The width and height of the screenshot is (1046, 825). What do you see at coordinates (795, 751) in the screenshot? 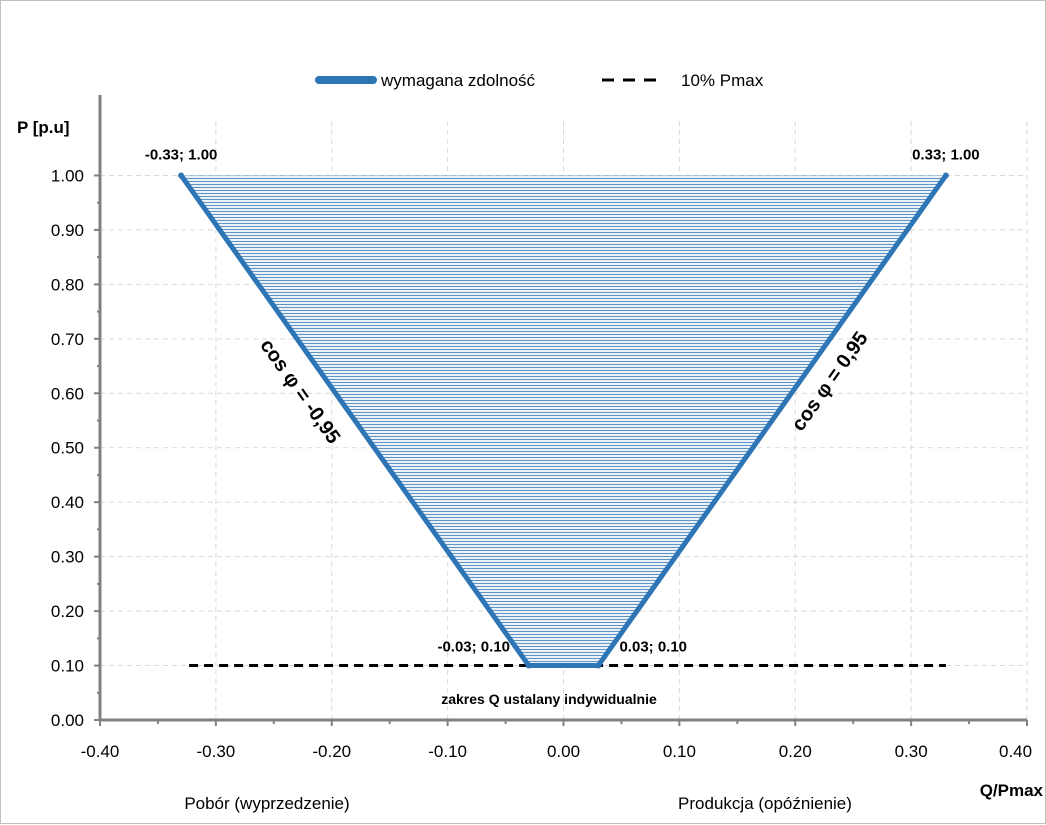
I see `x-tick-label: 0.20` at bounding box center [795, 751].